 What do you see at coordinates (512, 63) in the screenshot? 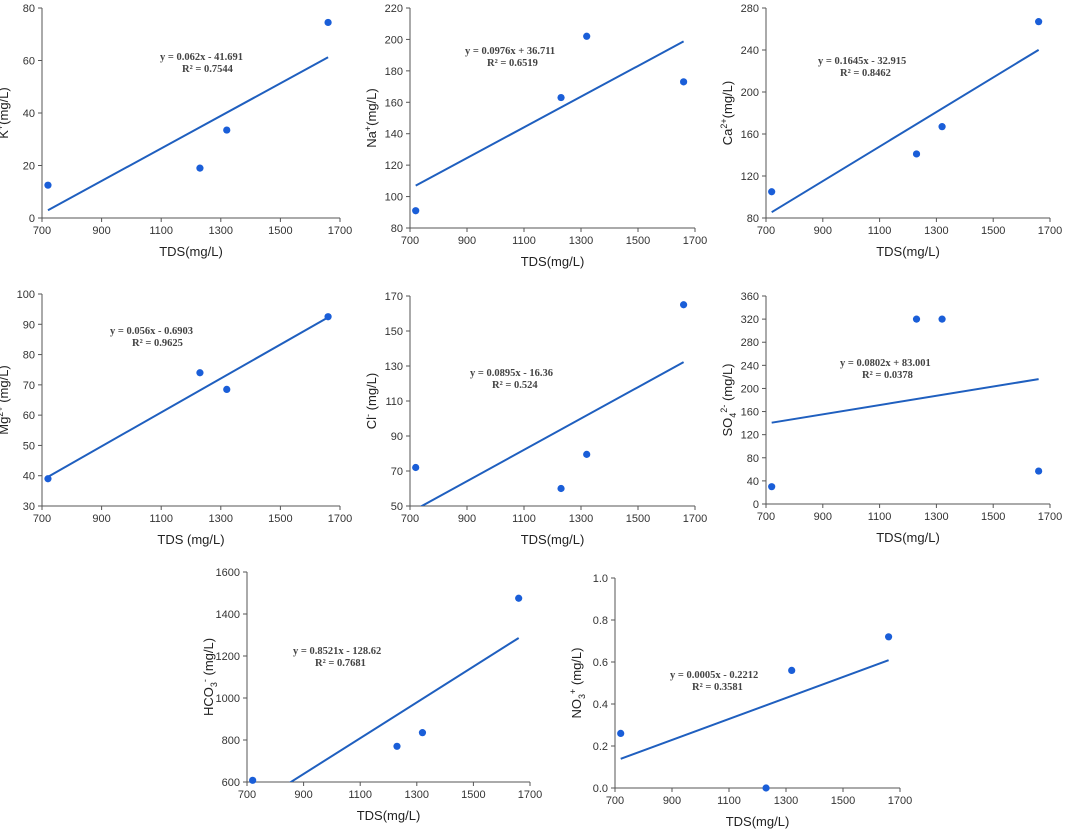
I see `r-squared: R² = 0.6519` at bounding box center [512, 63].